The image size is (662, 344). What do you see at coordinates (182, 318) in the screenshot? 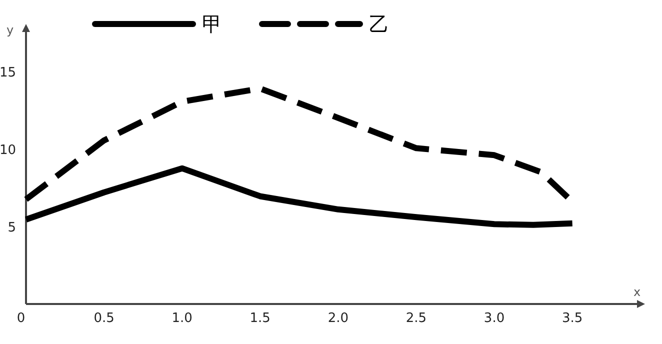
I see `x-tick-label: 1.0` at bounding box center [182, 318].